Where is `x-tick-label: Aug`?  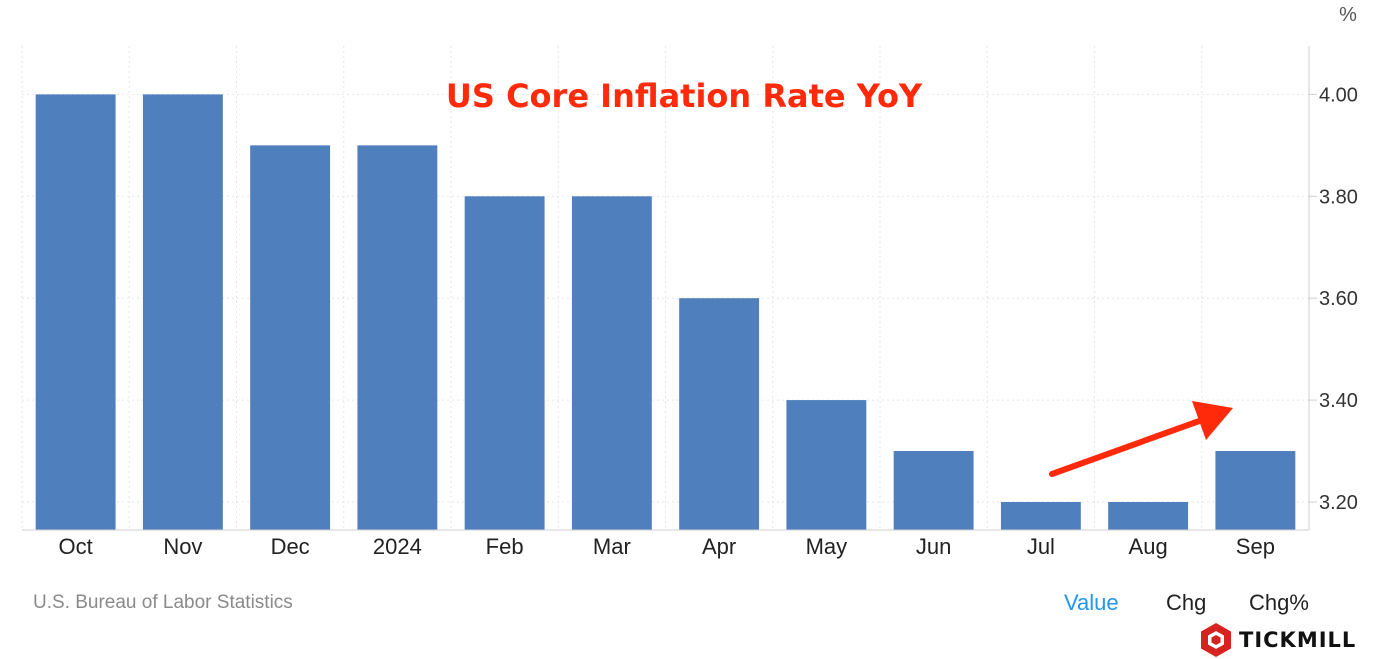
x-tick-label: Aug is located at coordinates (1148, 546).